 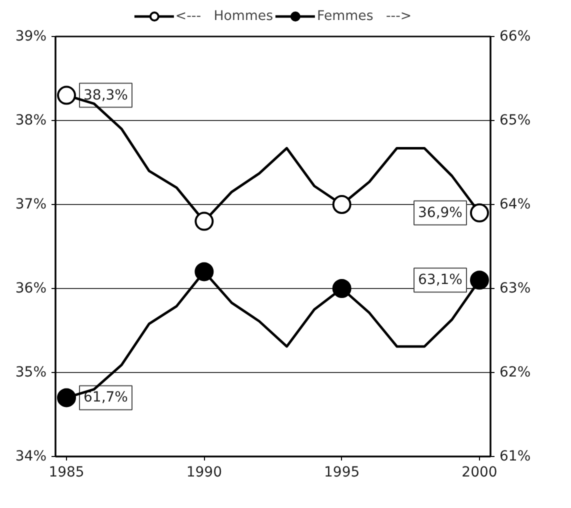 I want to click on x-tick-label: 1995, so click(x=342, y=472).